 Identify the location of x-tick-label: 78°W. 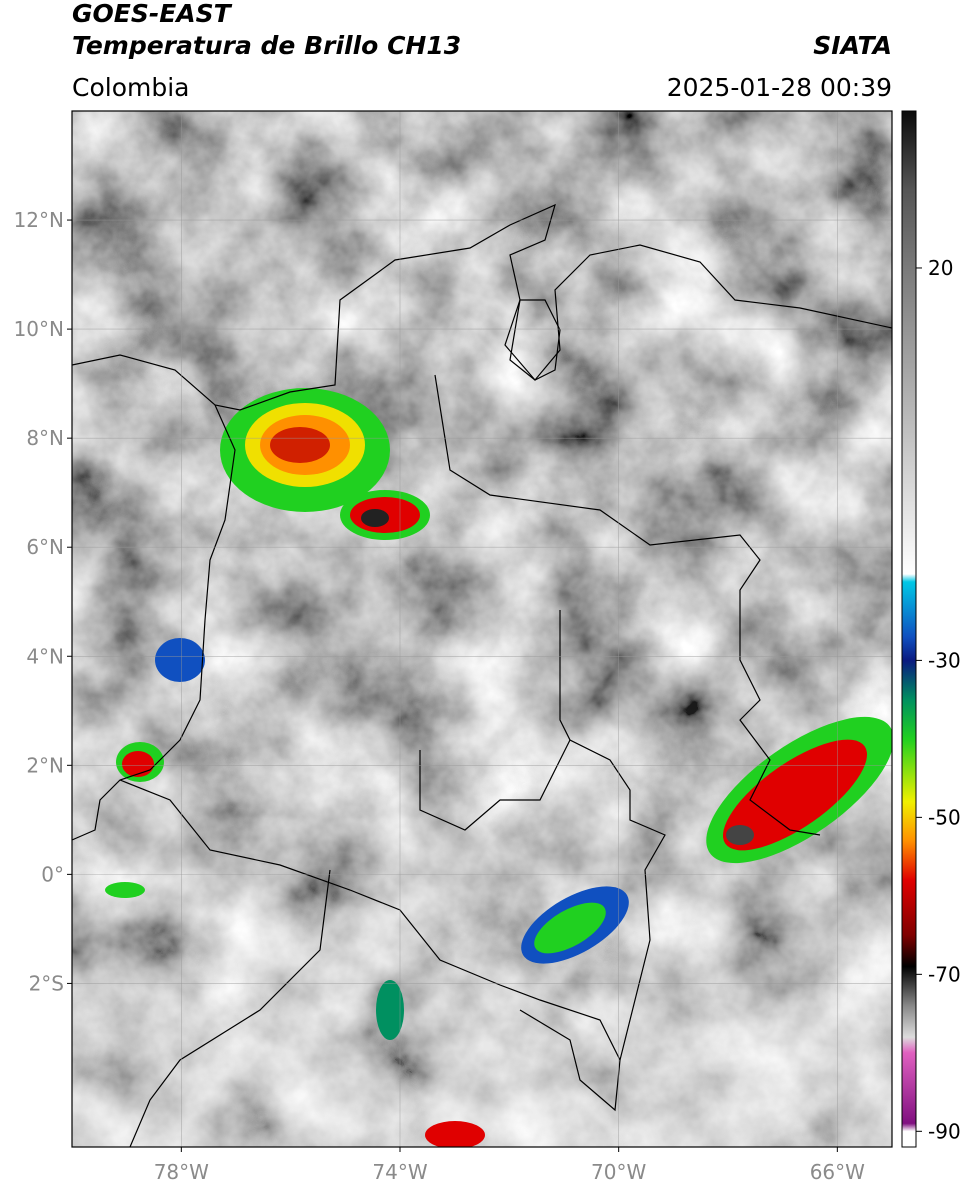
(181, 1172).